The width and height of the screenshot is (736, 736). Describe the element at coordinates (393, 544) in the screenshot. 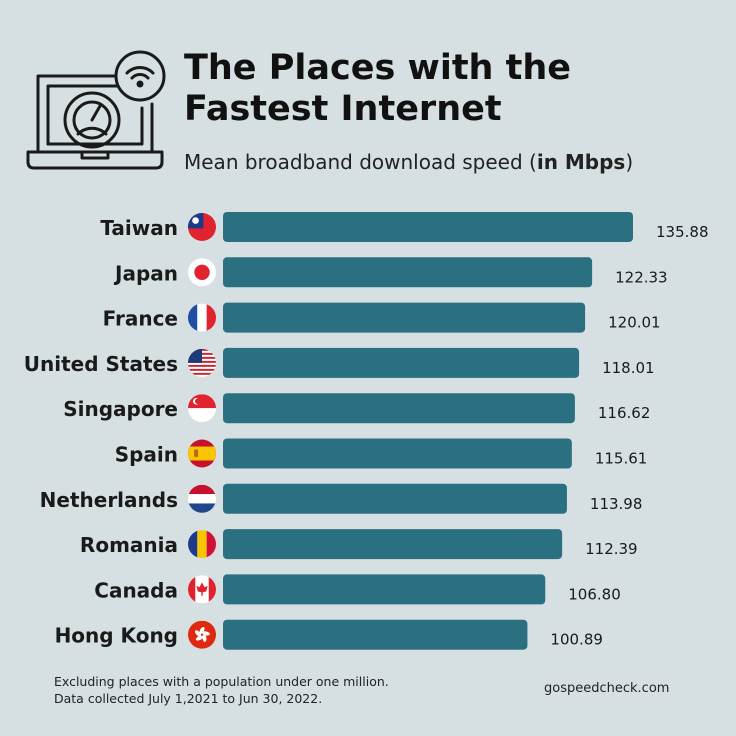

I see `bar-romania` at that location.